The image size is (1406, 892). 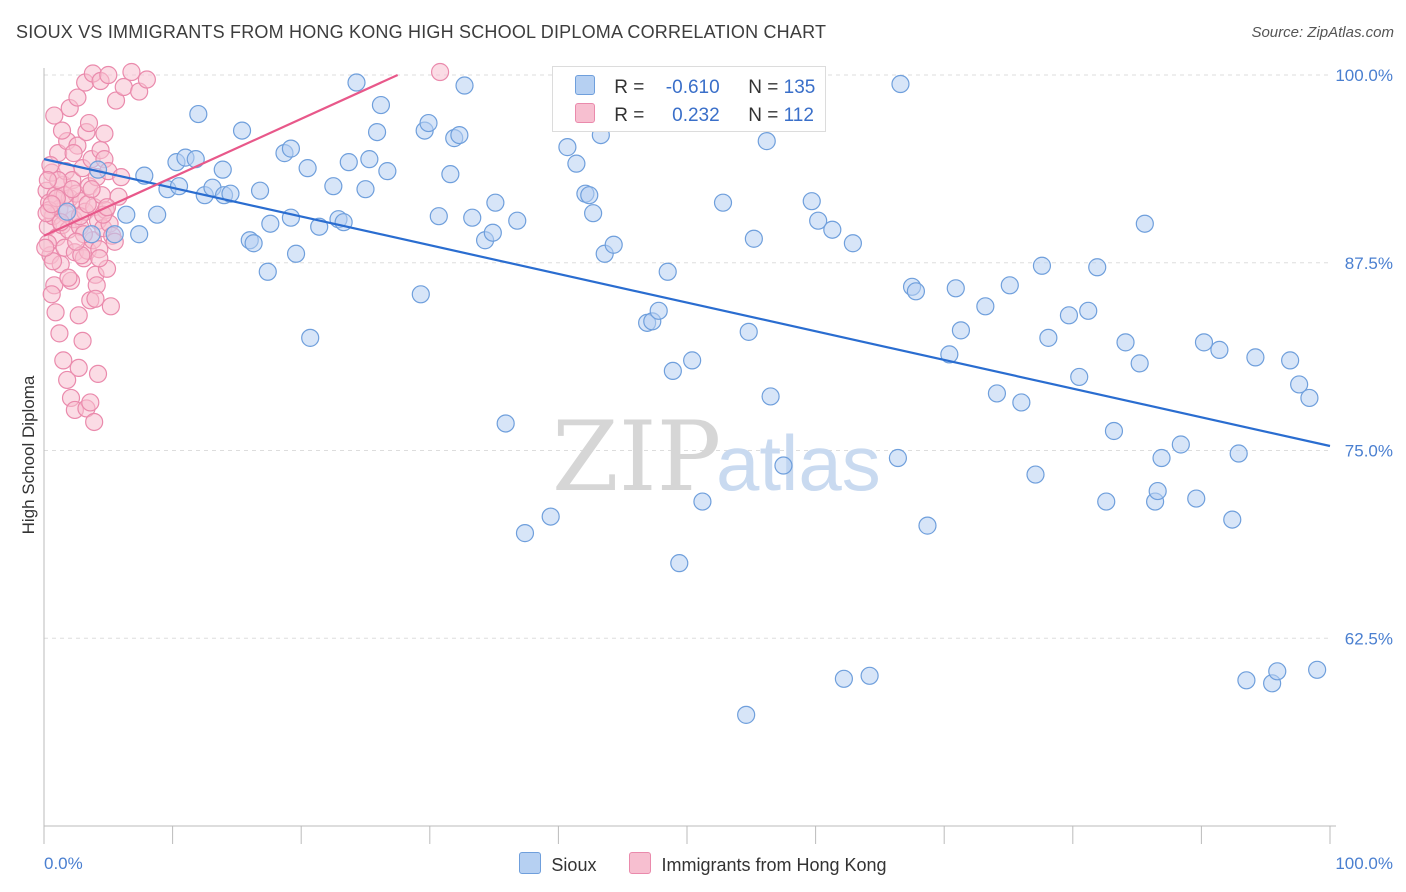 What do you see at coordinates (695, 89) in the screenshot?
I see `legend-row-sioux: R = -0.610 N = 135` at bounding box center [695, 89].